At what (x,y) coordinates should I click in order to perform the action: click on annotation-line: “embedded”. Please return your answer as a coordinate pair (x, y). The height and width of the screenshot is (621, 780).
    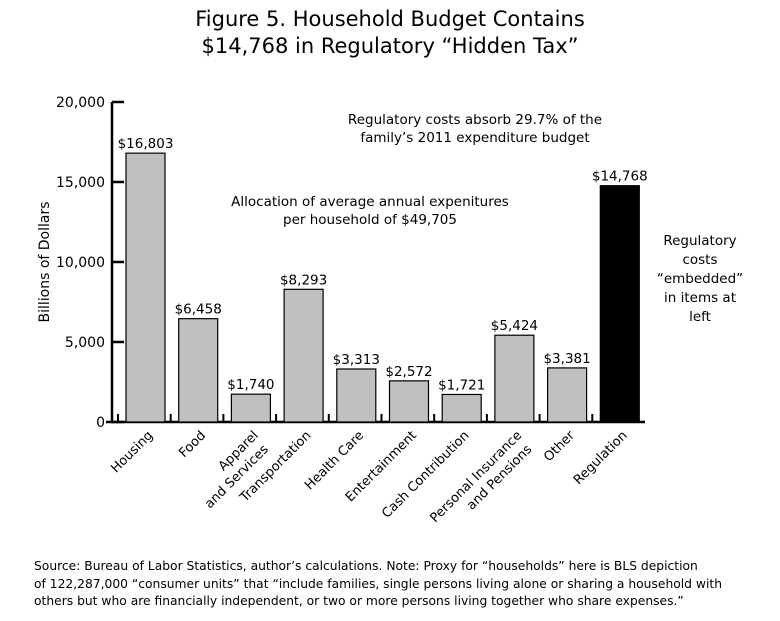
    Looking at the image, I should click on (700, 279).